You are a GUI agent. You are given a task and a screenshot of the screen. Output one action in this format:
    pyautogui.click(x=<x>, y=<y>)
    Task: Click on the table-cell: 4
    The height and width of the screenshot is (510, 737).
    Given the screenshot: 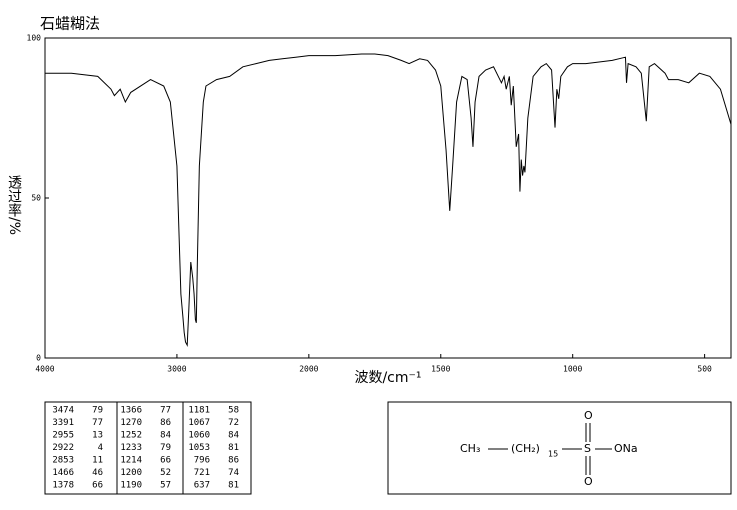 What is the action you would take?
    pyautogui.click(x=100, y=448)
    